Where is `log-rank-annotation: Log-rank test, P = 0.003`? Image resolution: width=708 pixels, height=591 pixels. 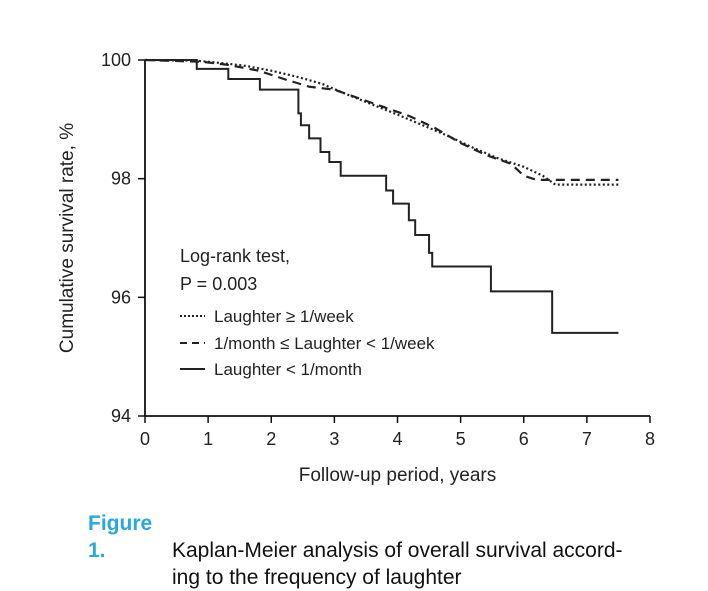
log-rank-annotation: Log-rank test, P = 0.003 is located at coordinates (235, 270).